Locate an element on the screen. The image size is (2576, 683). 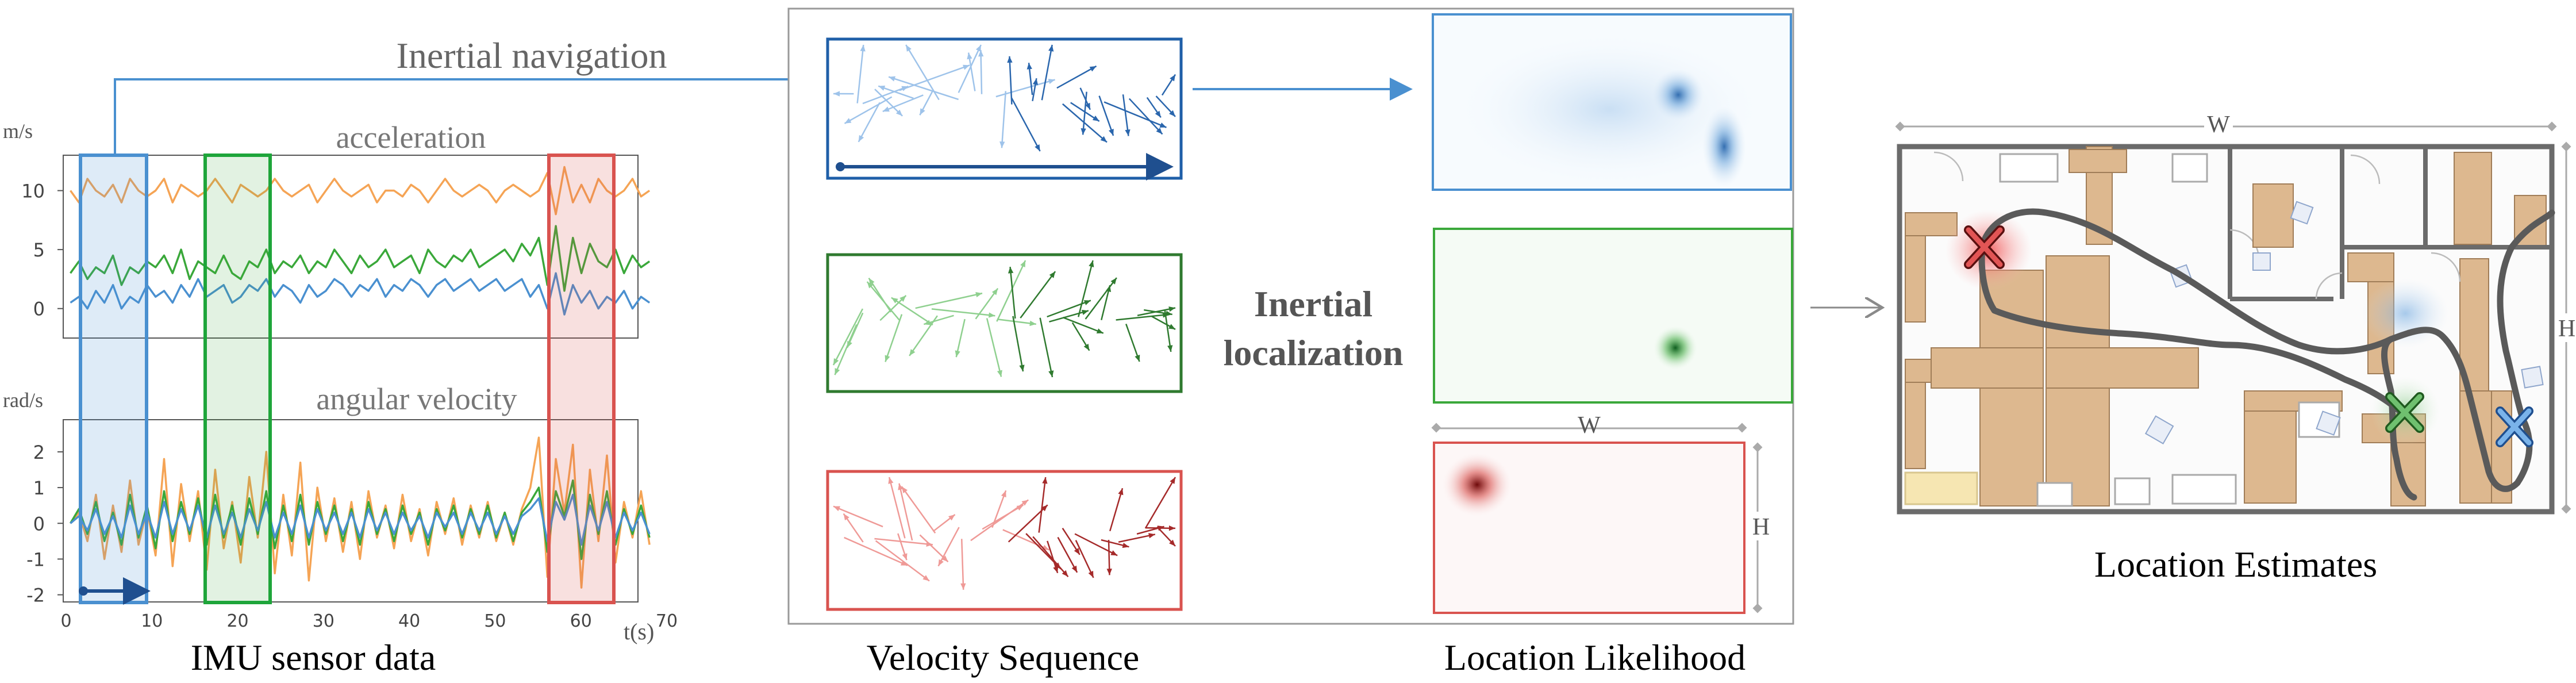
map-height-dimension: H is located at coordinates (2567, 327).